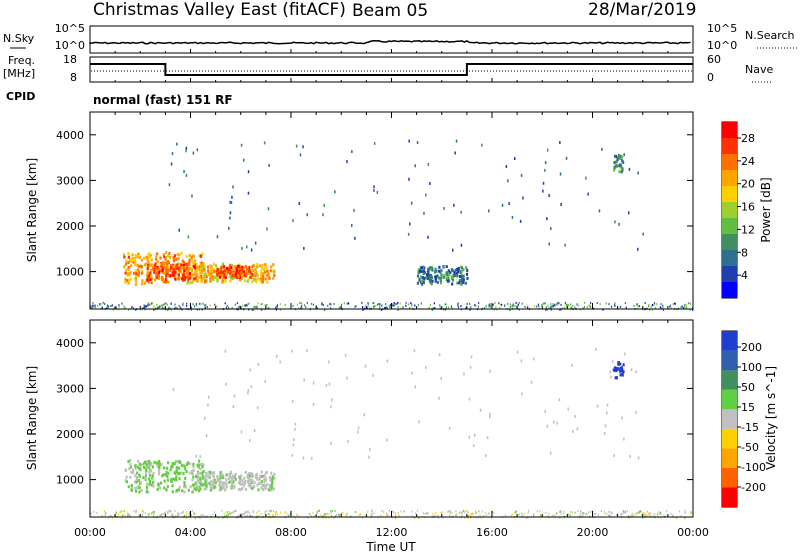 This screenshot has height=554, width=800. I want to click on time-tick-label: 04:00, so click(191, 532).